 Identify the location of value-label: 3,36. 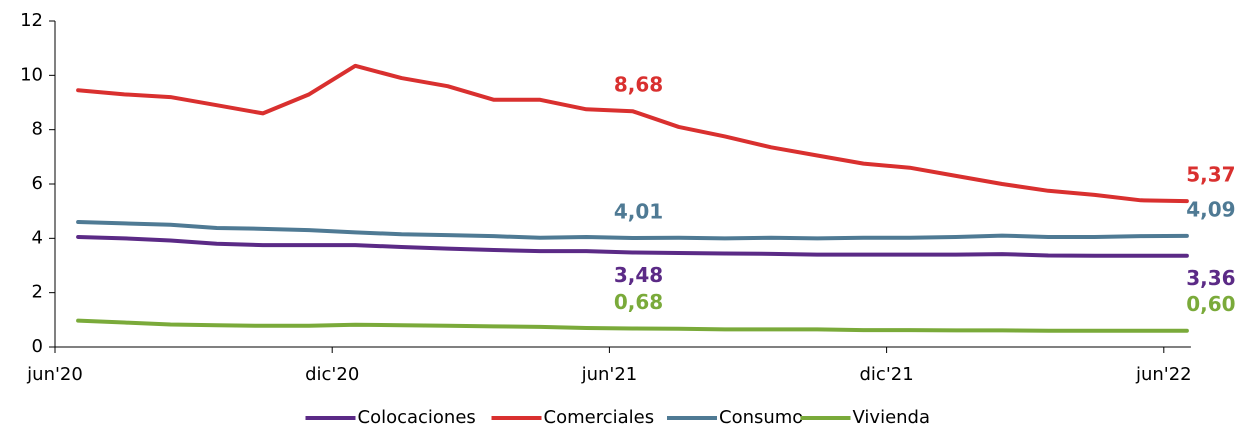
(1210, 278).